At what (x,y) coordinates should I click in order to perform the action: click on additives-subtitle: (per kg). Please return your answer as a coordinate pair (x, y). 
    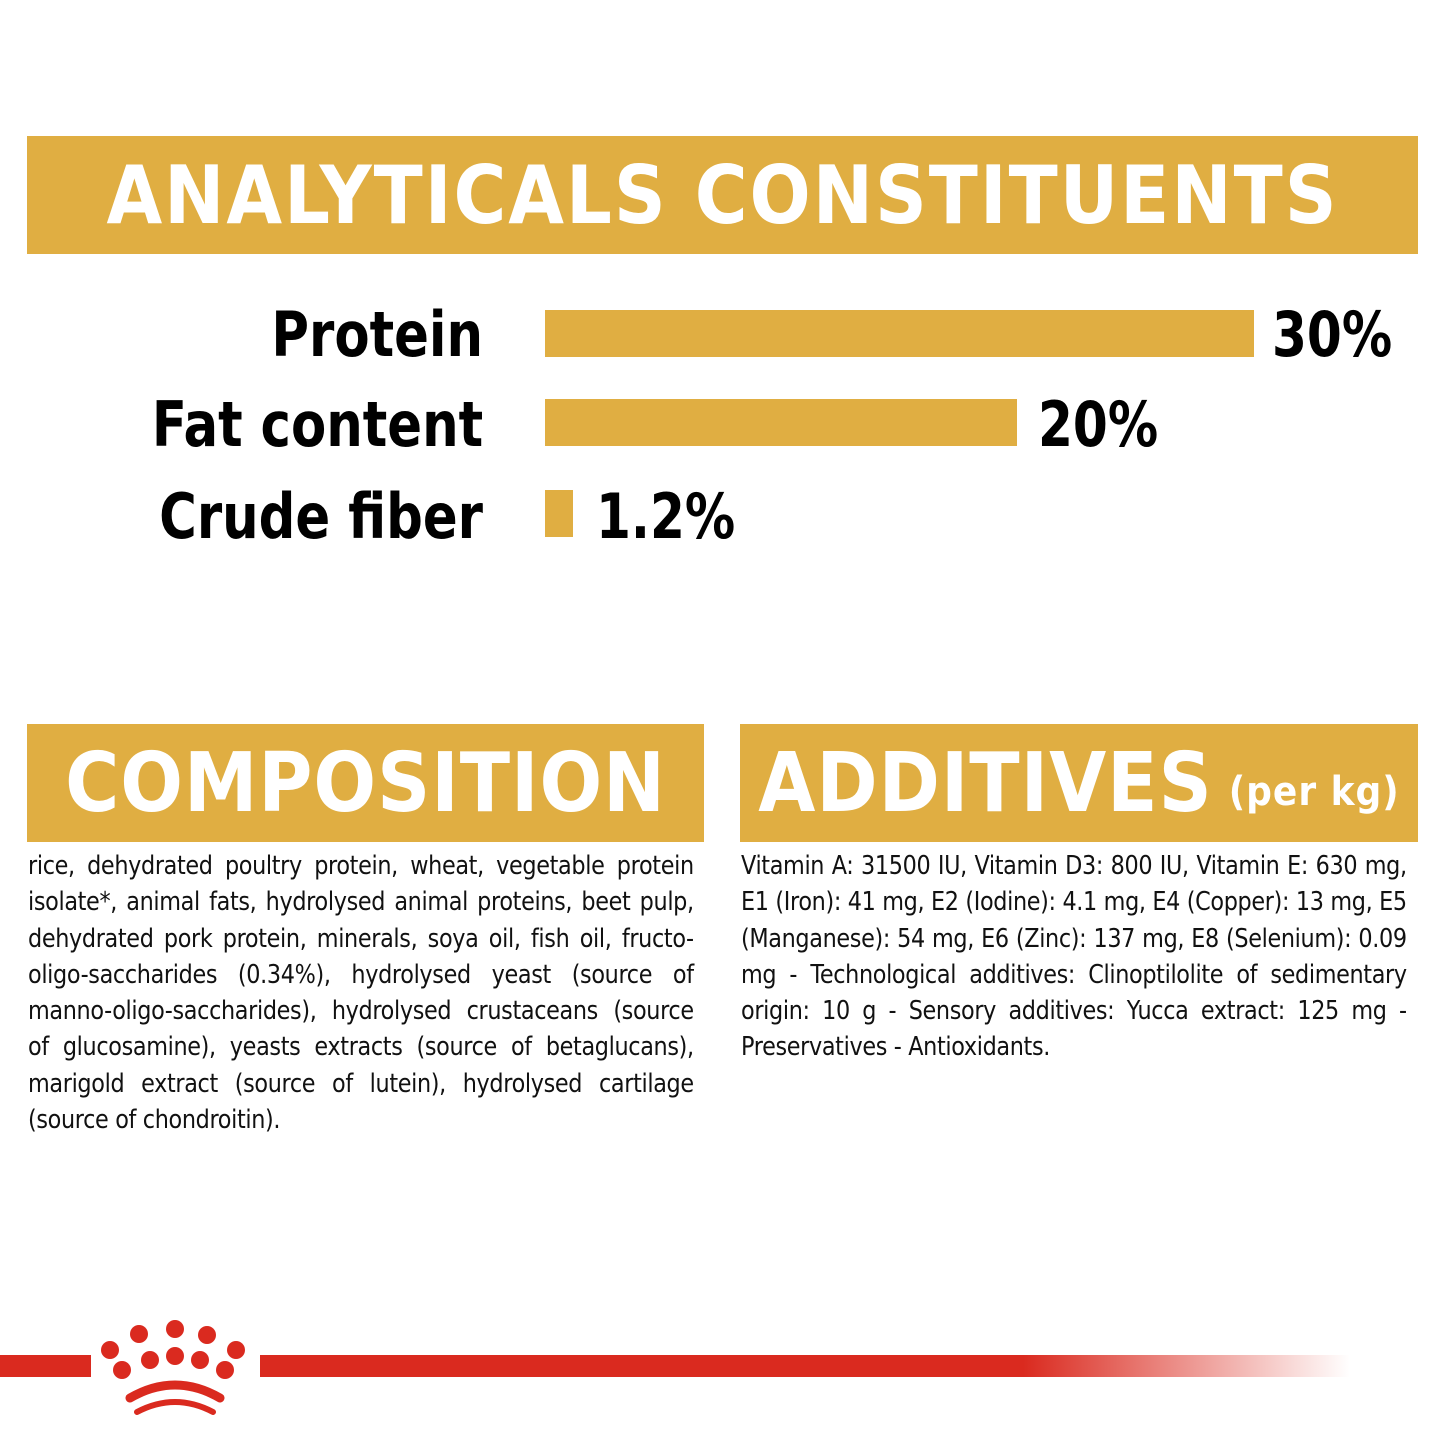
    Looking at the image, I should click on (1314, 792).